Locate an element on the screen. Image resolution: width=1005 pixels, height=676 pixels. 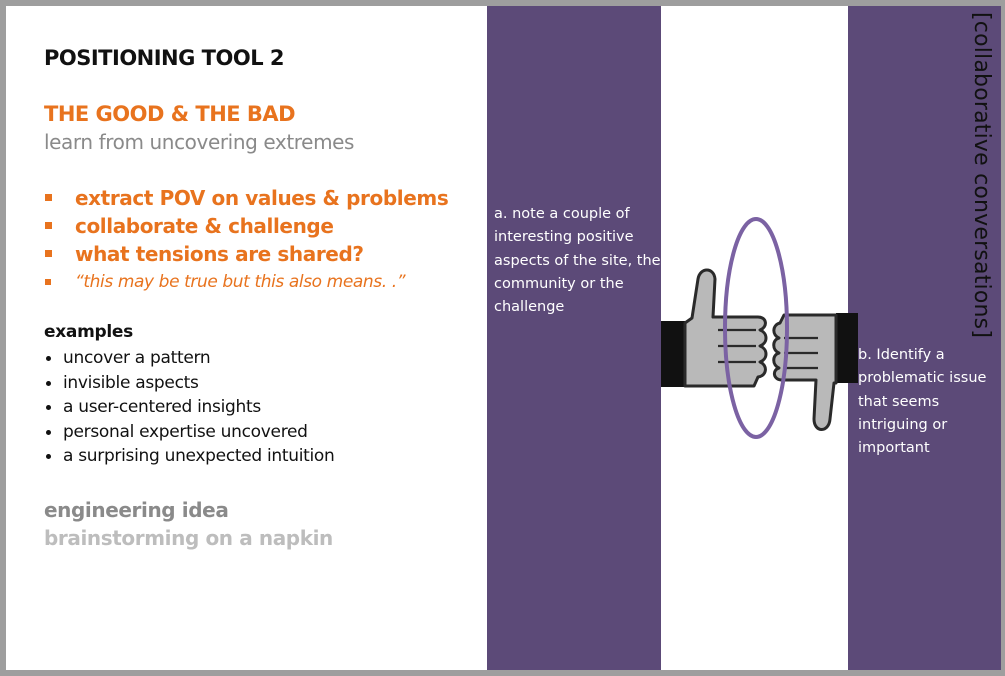
subheading: learn from uncovering extremes is located at coordinates (199, 142).